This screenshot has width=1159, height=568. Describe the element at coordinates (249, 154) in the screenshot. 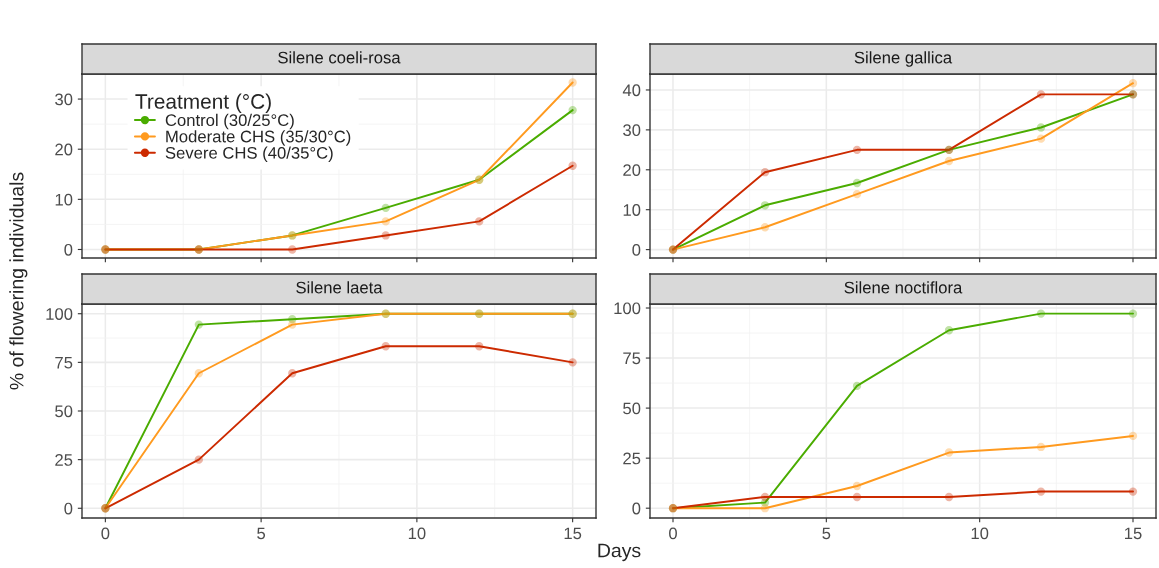

I see `legend-label: Severe CHS (40/35°C)` at that location.